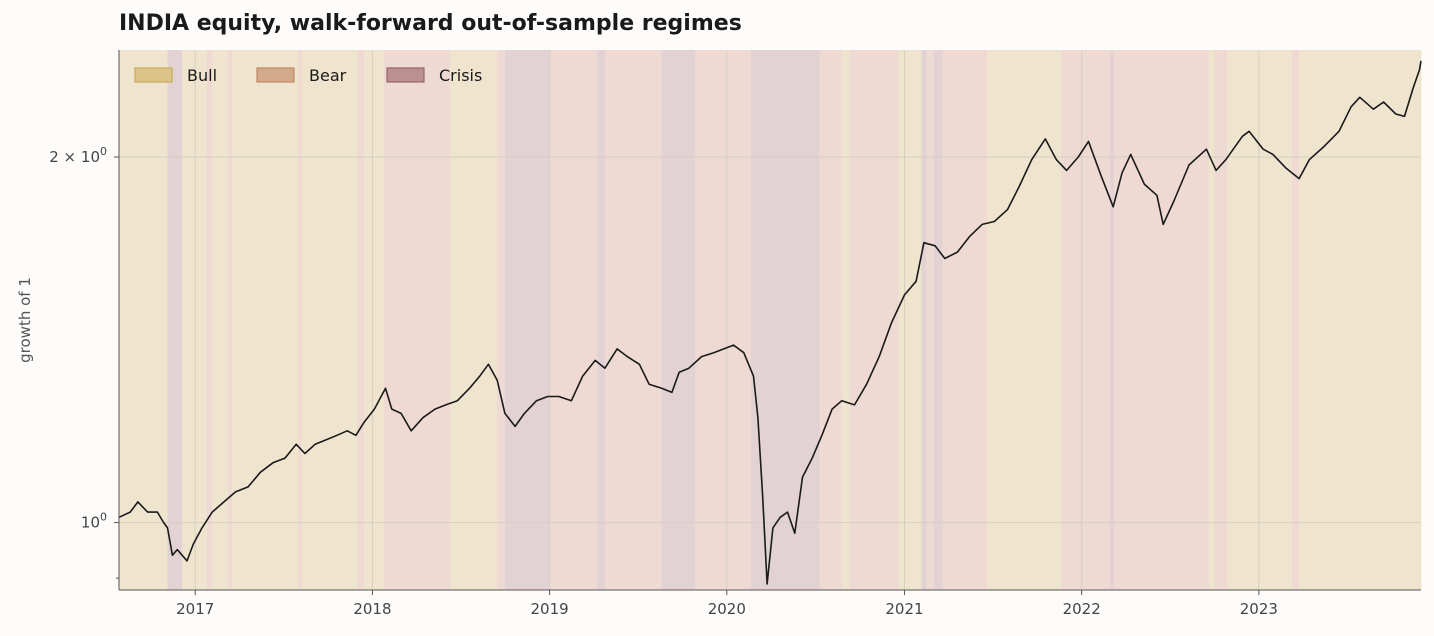 This screenshot has width=1434, height=636. Describe the element at coordinates (372, 609) in the screenshot. I see `x-tick-label: 2018` at that location.